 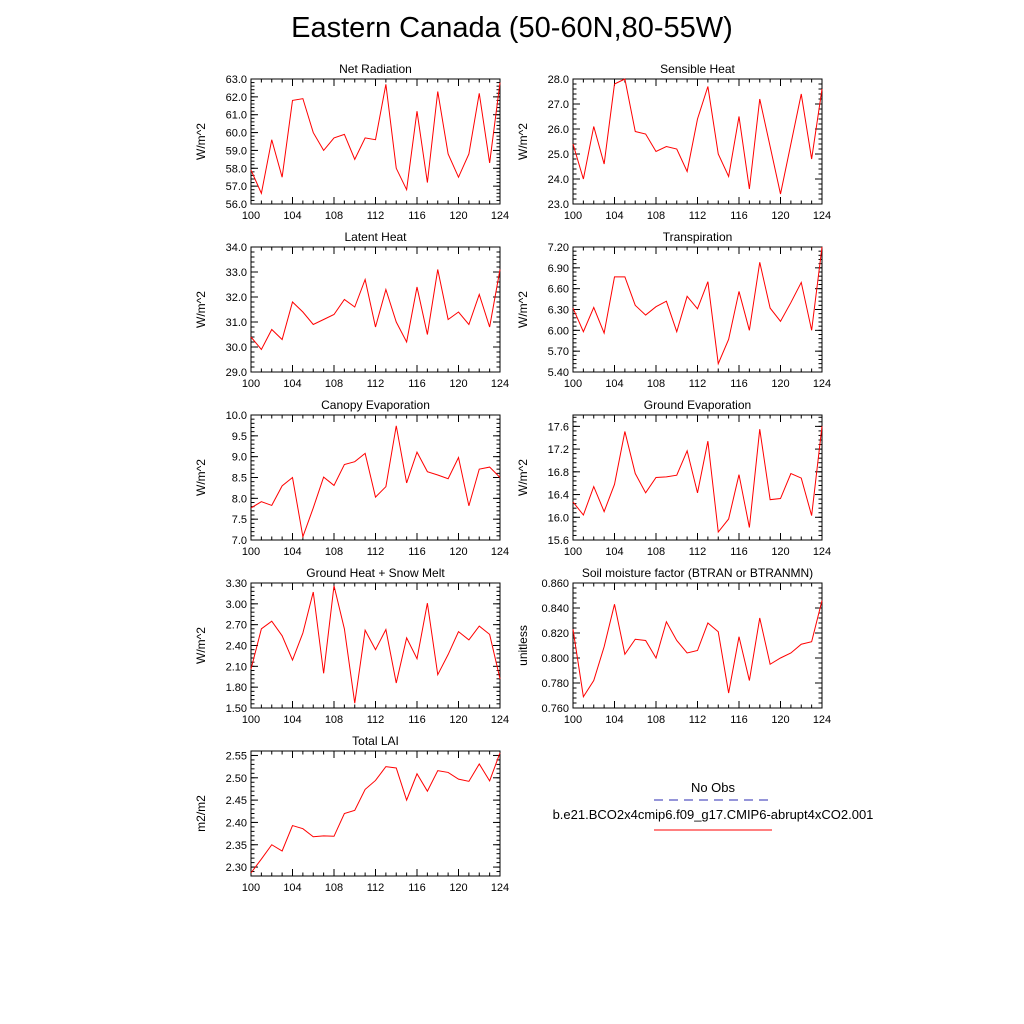 What do you see at coordinates (555, 609) in the screenshot?
I see `y-tick-label: 0.840` at bounding box center [555, 609].